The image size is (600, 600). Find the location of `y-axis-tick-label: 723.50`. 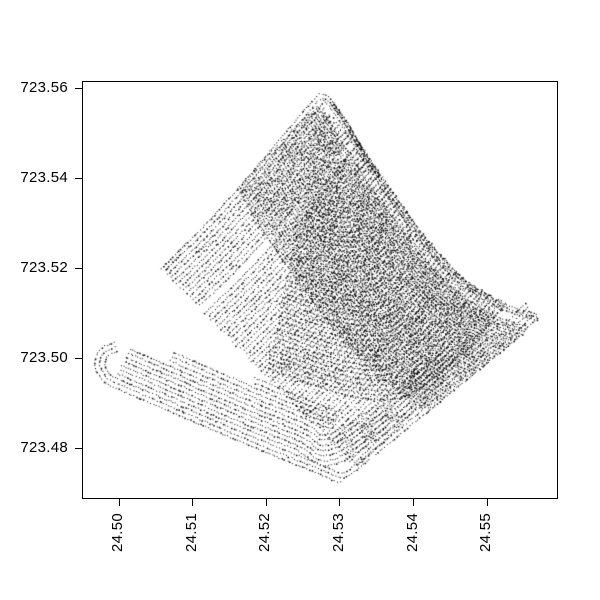

y-axis-tick-label: 723.50 is located at coordinates (44, 358).